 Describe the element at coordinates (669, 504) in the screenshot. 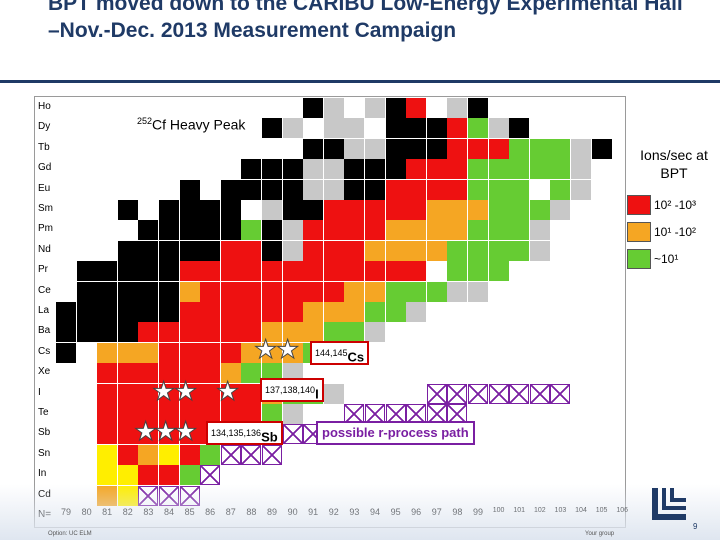

I see `lab-logo-icon` at that location.